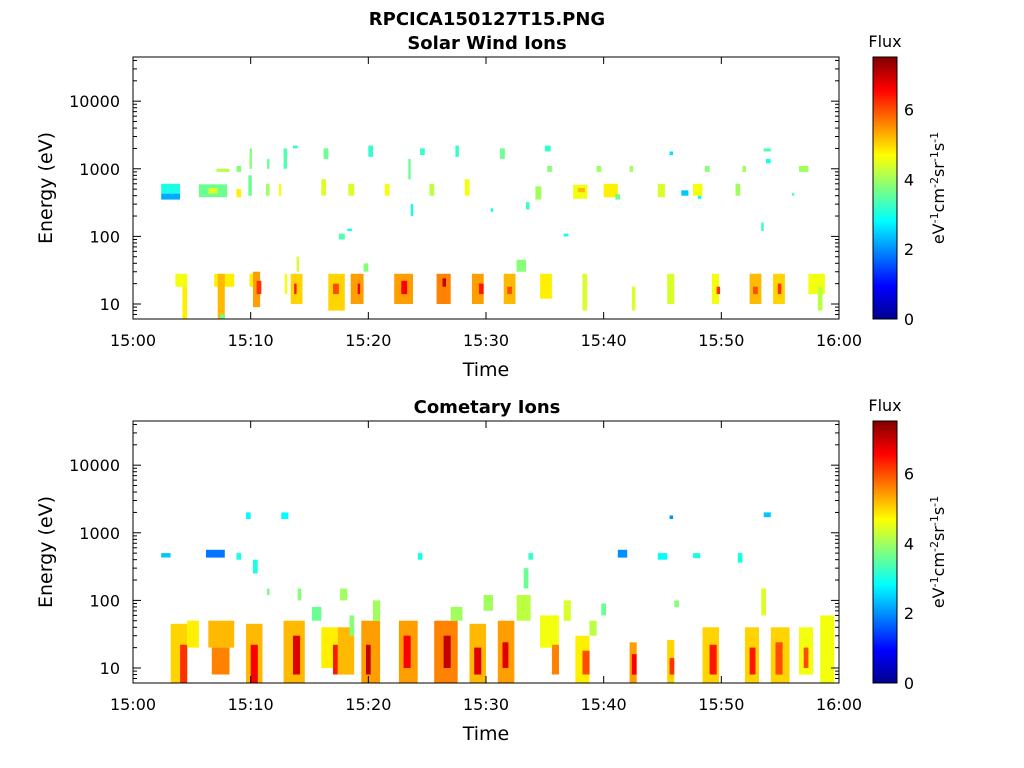  What do you see at coordinates (839, 340) in the screenshot?
I see `solar-wind-x-tick-label: 16:00` at bounding box center [839, 340].